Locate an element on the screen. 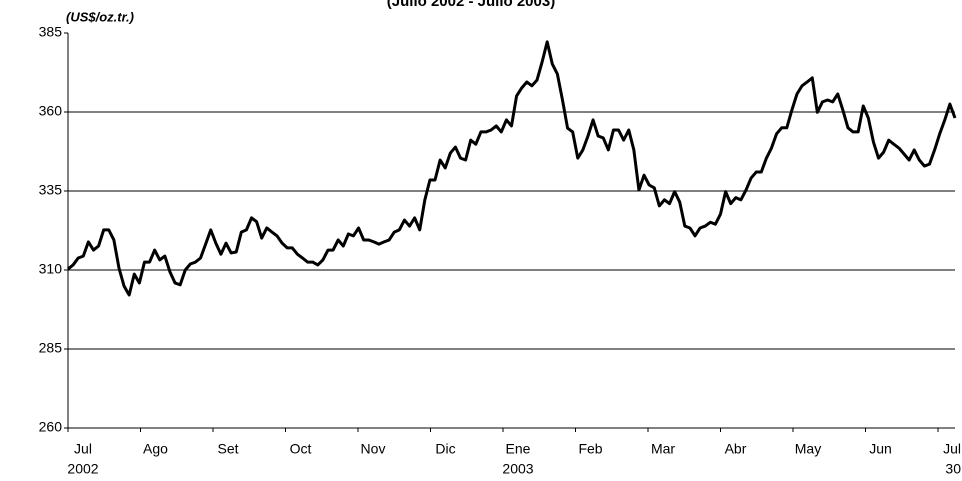 The image size is (962, 481). chart-title: (Julio 2002 - Julio 2003) is located at coordinates (471, 5).